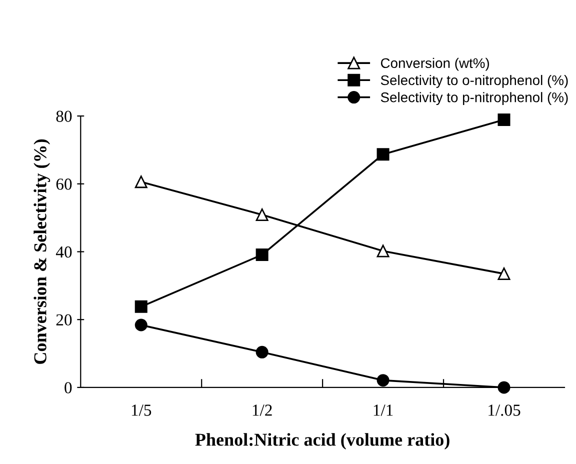 The image size is (576, 464). What do you see at coordinates (64, 320) in the screenshot?
I see `y-tick-label: 20` at bounding box center [64, 320].